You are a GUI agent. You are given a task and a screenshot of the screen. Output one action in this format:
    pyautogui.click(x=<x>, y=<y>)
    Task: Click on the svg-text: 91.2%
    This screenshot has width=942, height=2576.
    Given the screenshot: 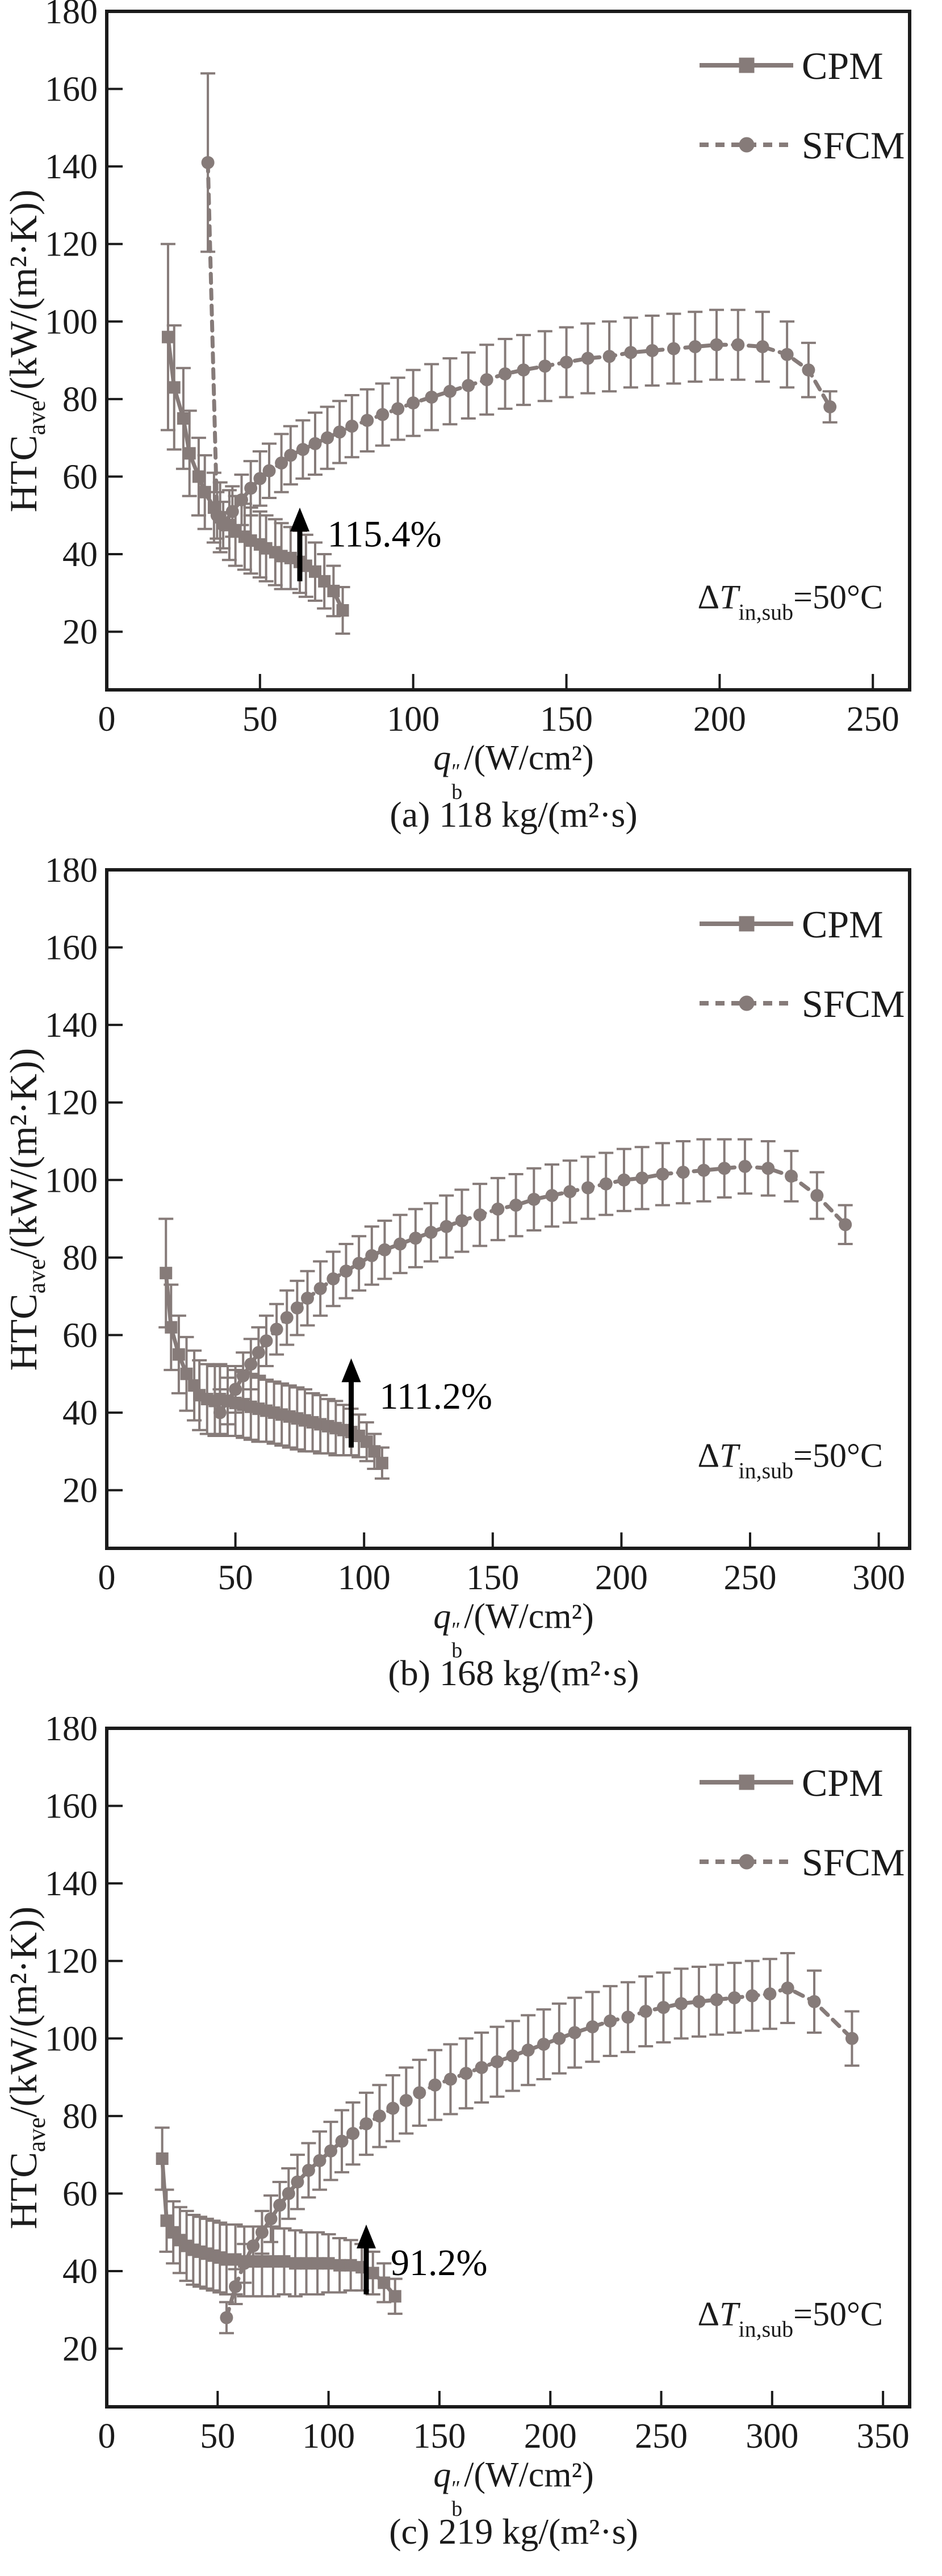 What is the action you would take?
    pyautogui.click(x=439, y=2263)
    